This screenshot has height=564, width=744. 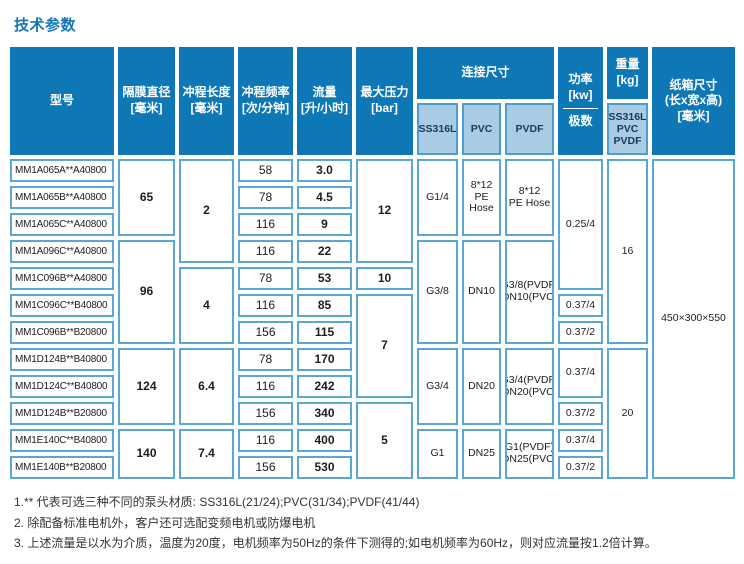 What do you see at coordinates (529, 386) in the screenshot?
I see `connection-pvdf-cell: G3/4(PVDF) DN20(PVC)` at bounding box center [529, 386].